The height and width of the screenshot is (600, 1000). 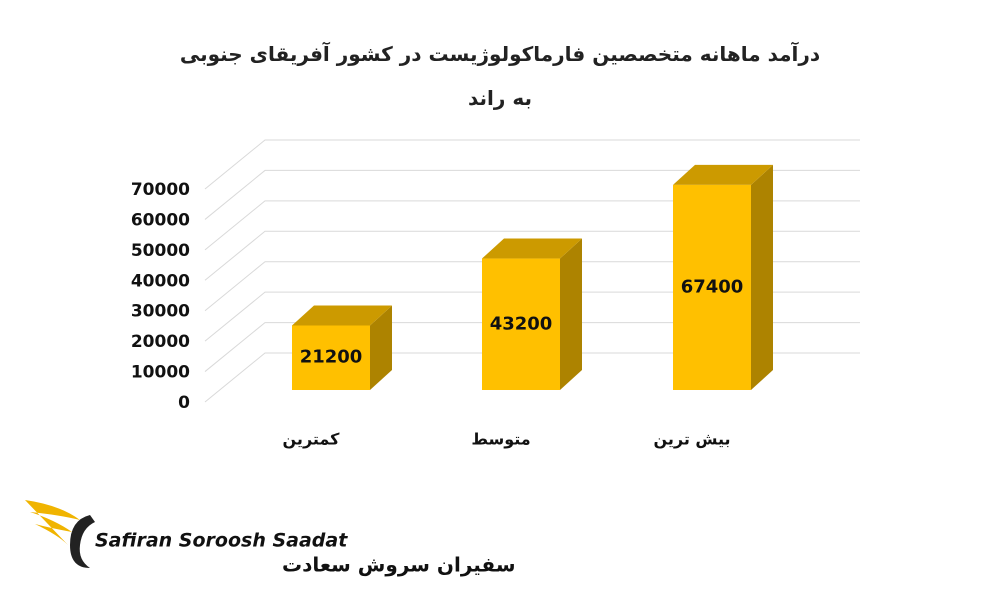 I want to click on value-label: 43200, so click(x=521, y=323).